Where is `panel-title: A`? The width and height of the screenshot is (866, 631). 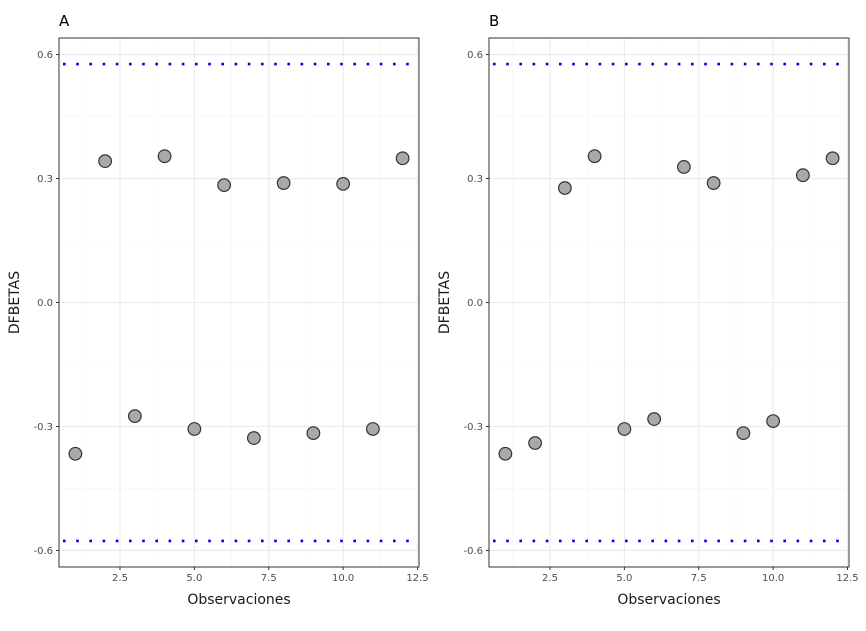
panel-title: A is located at coordinates (64, 21).